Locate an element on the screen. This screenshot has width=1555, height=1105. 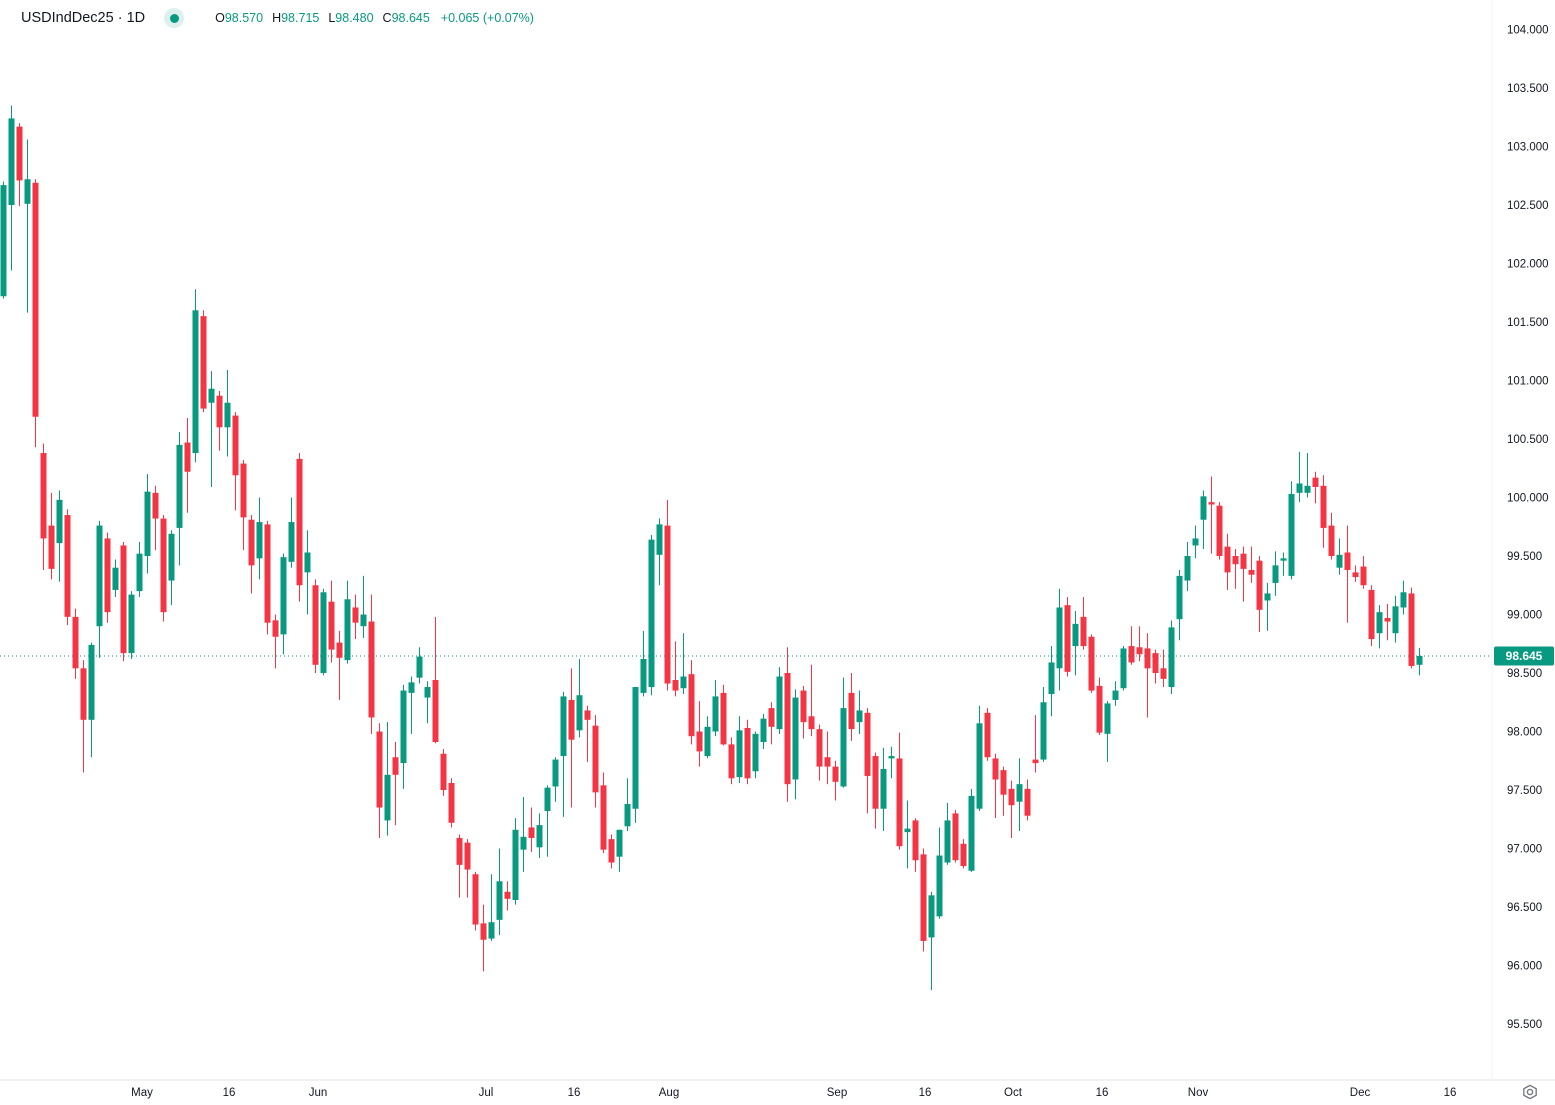
price-axis-label: 104.000 is located at coordinates (1528, 31).